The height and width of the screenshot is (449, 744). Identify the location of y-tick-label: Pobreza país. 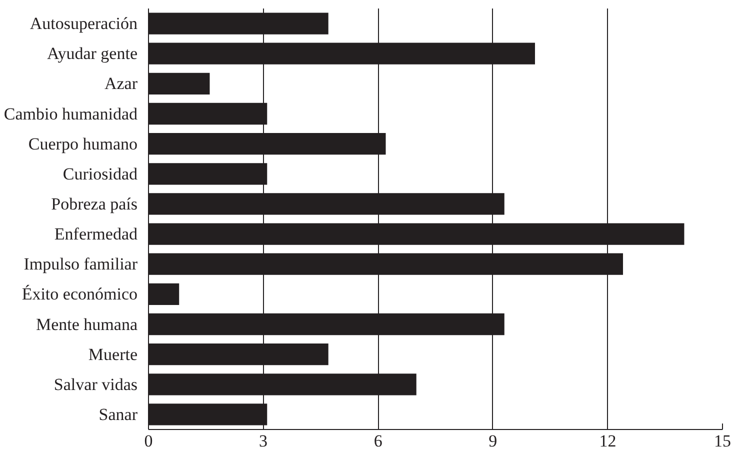
(94, 204).